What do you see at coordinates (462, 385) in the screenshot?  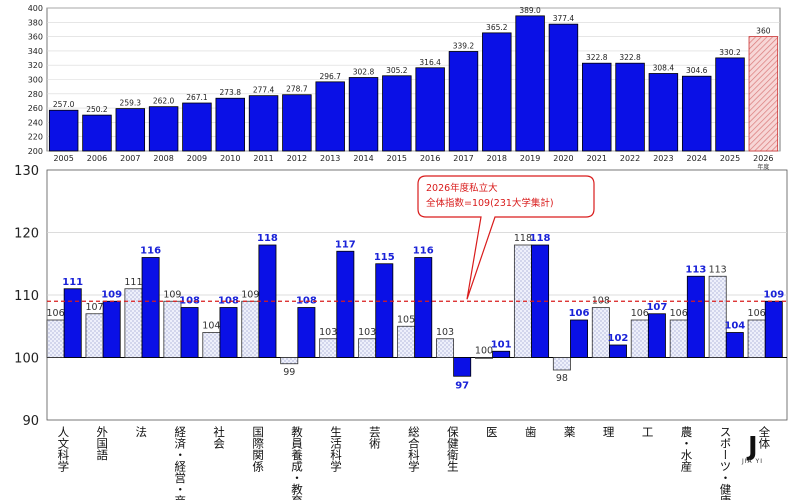 I see `bottom-bar-solid-label: 97` at bounding box center [462, 385].